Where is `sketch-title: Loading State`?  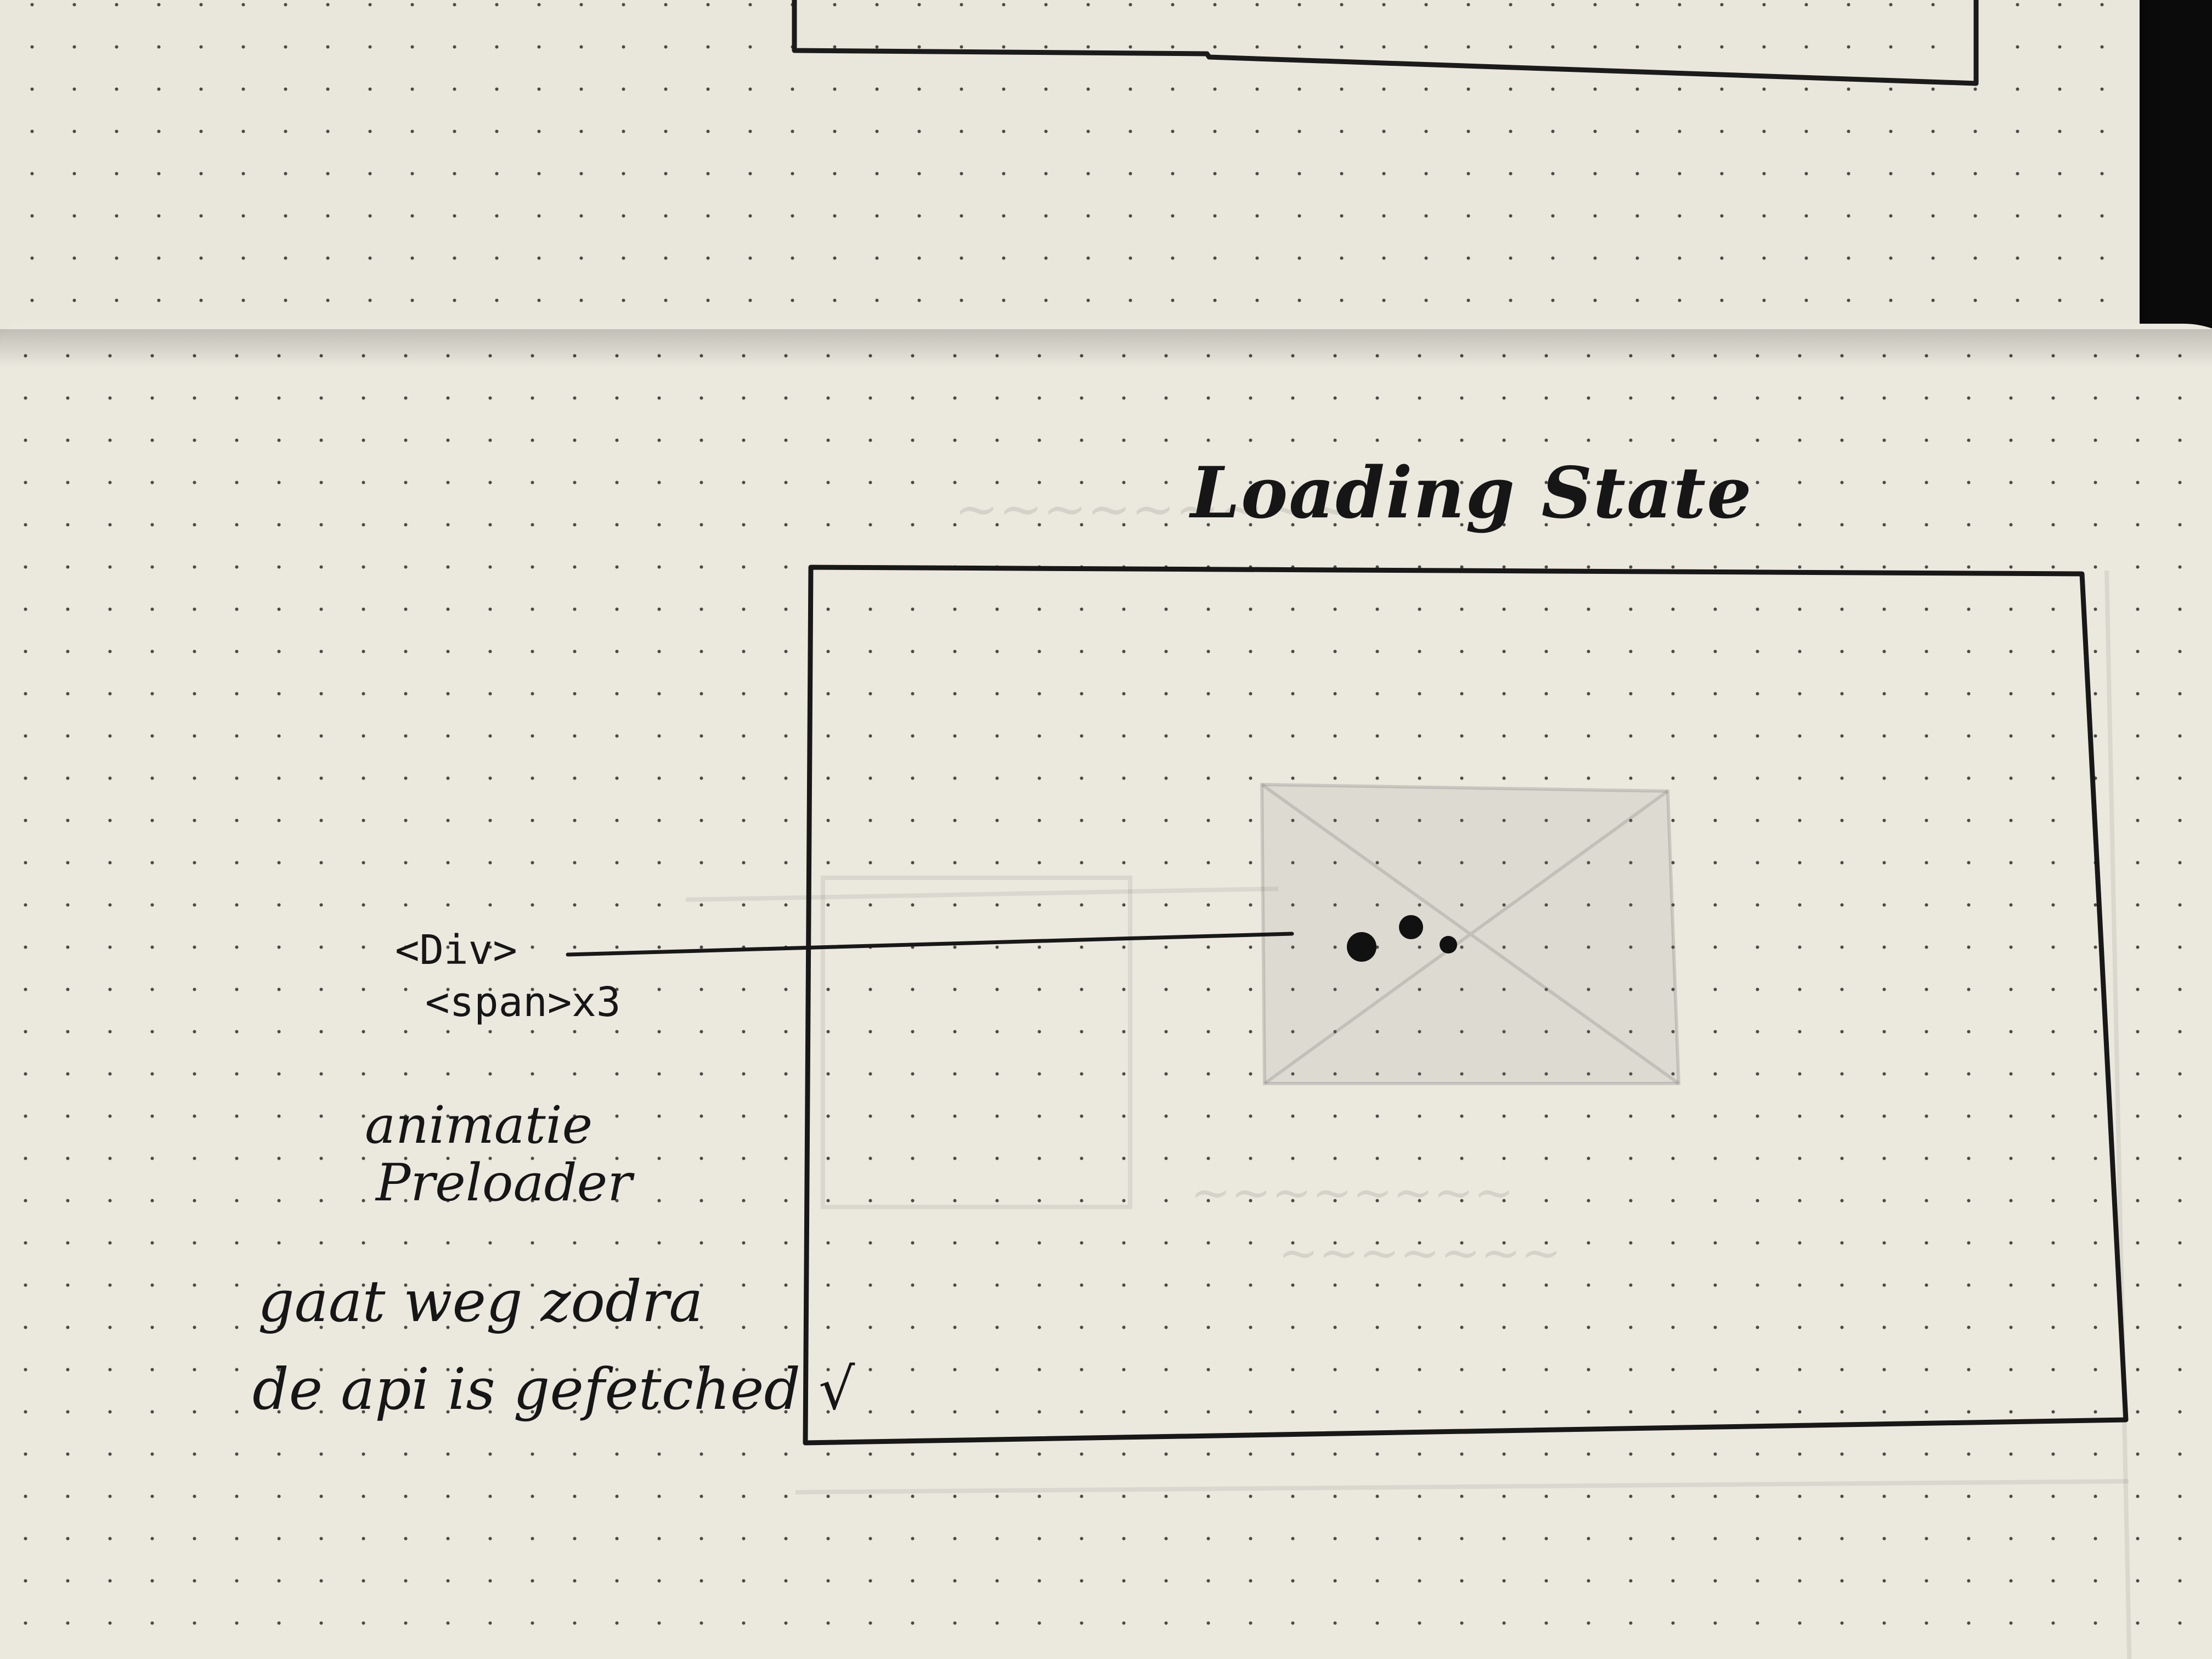 sketch-title: Loading State is located at coordinates (1472, 493).